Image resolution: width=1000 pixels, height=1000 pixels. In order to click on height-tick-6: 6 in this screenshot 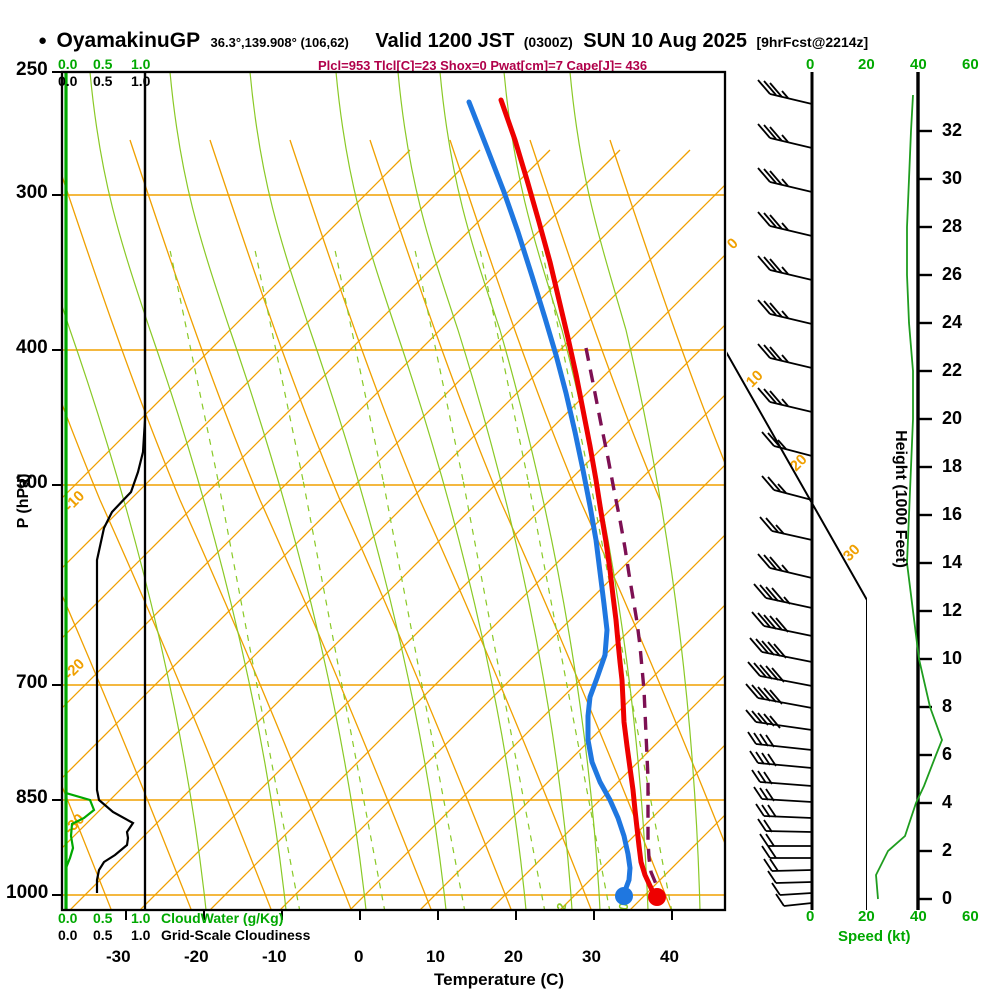, I will do `click(947, 754)`.